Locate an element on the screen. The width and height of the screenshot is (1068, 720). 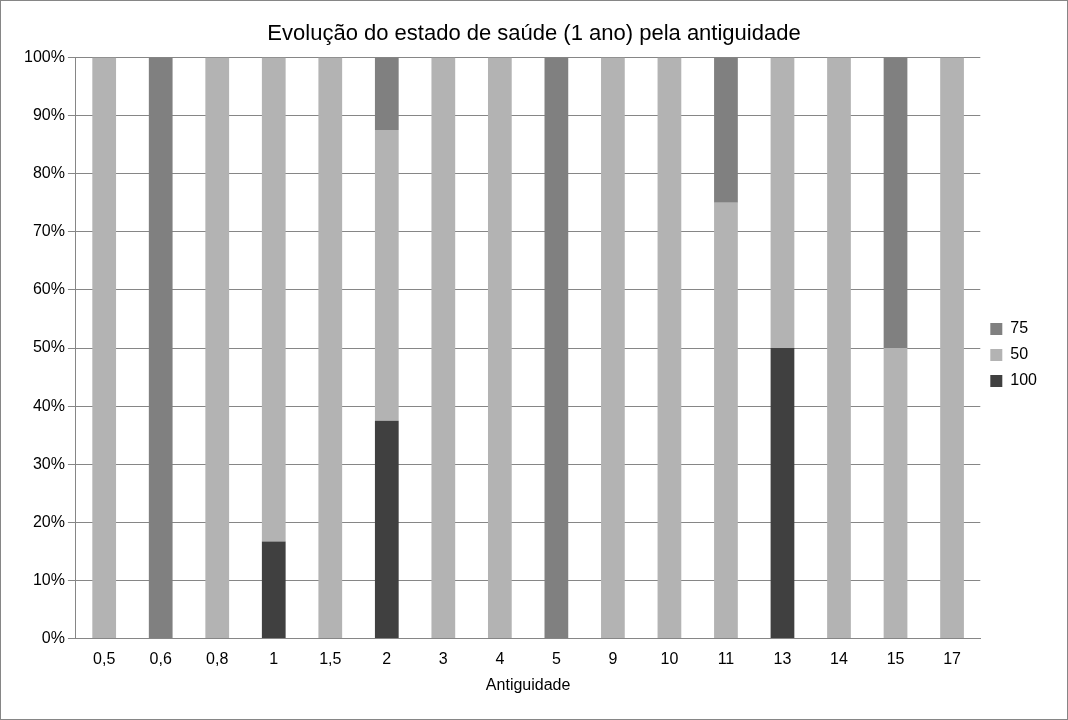
x-tick-label: 14 is located at coordinates (839, 658).